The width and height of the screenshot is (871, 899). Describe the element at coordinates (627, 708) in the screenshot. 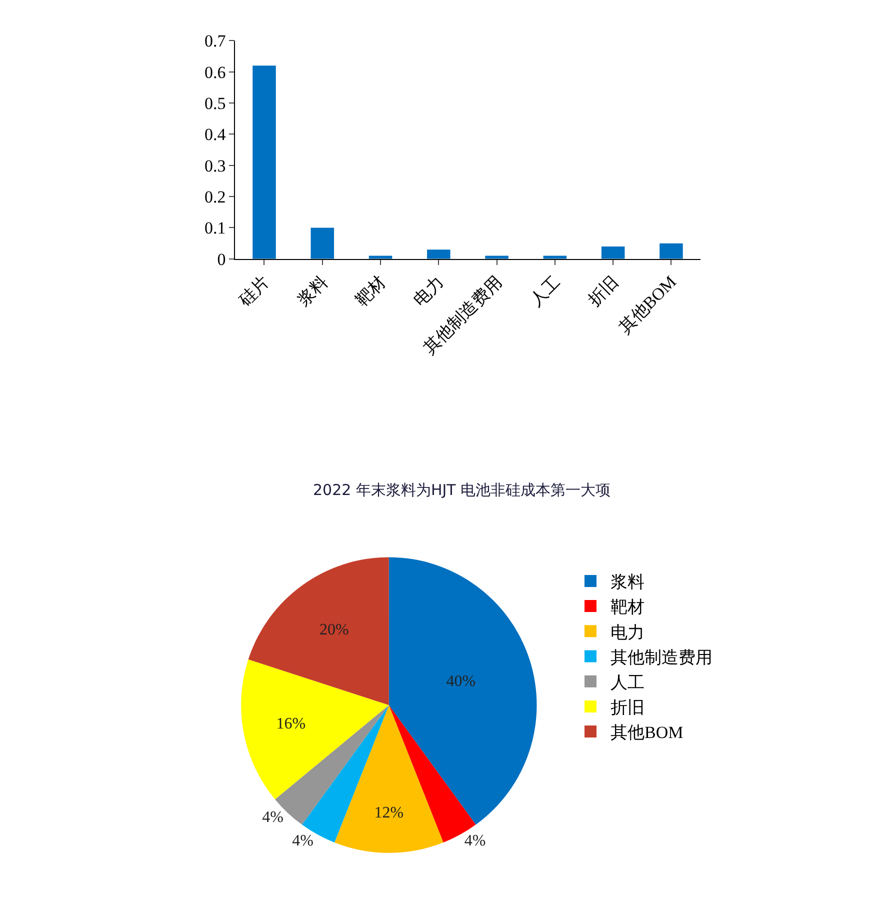

I see `legend-label: 折旧` at that location.